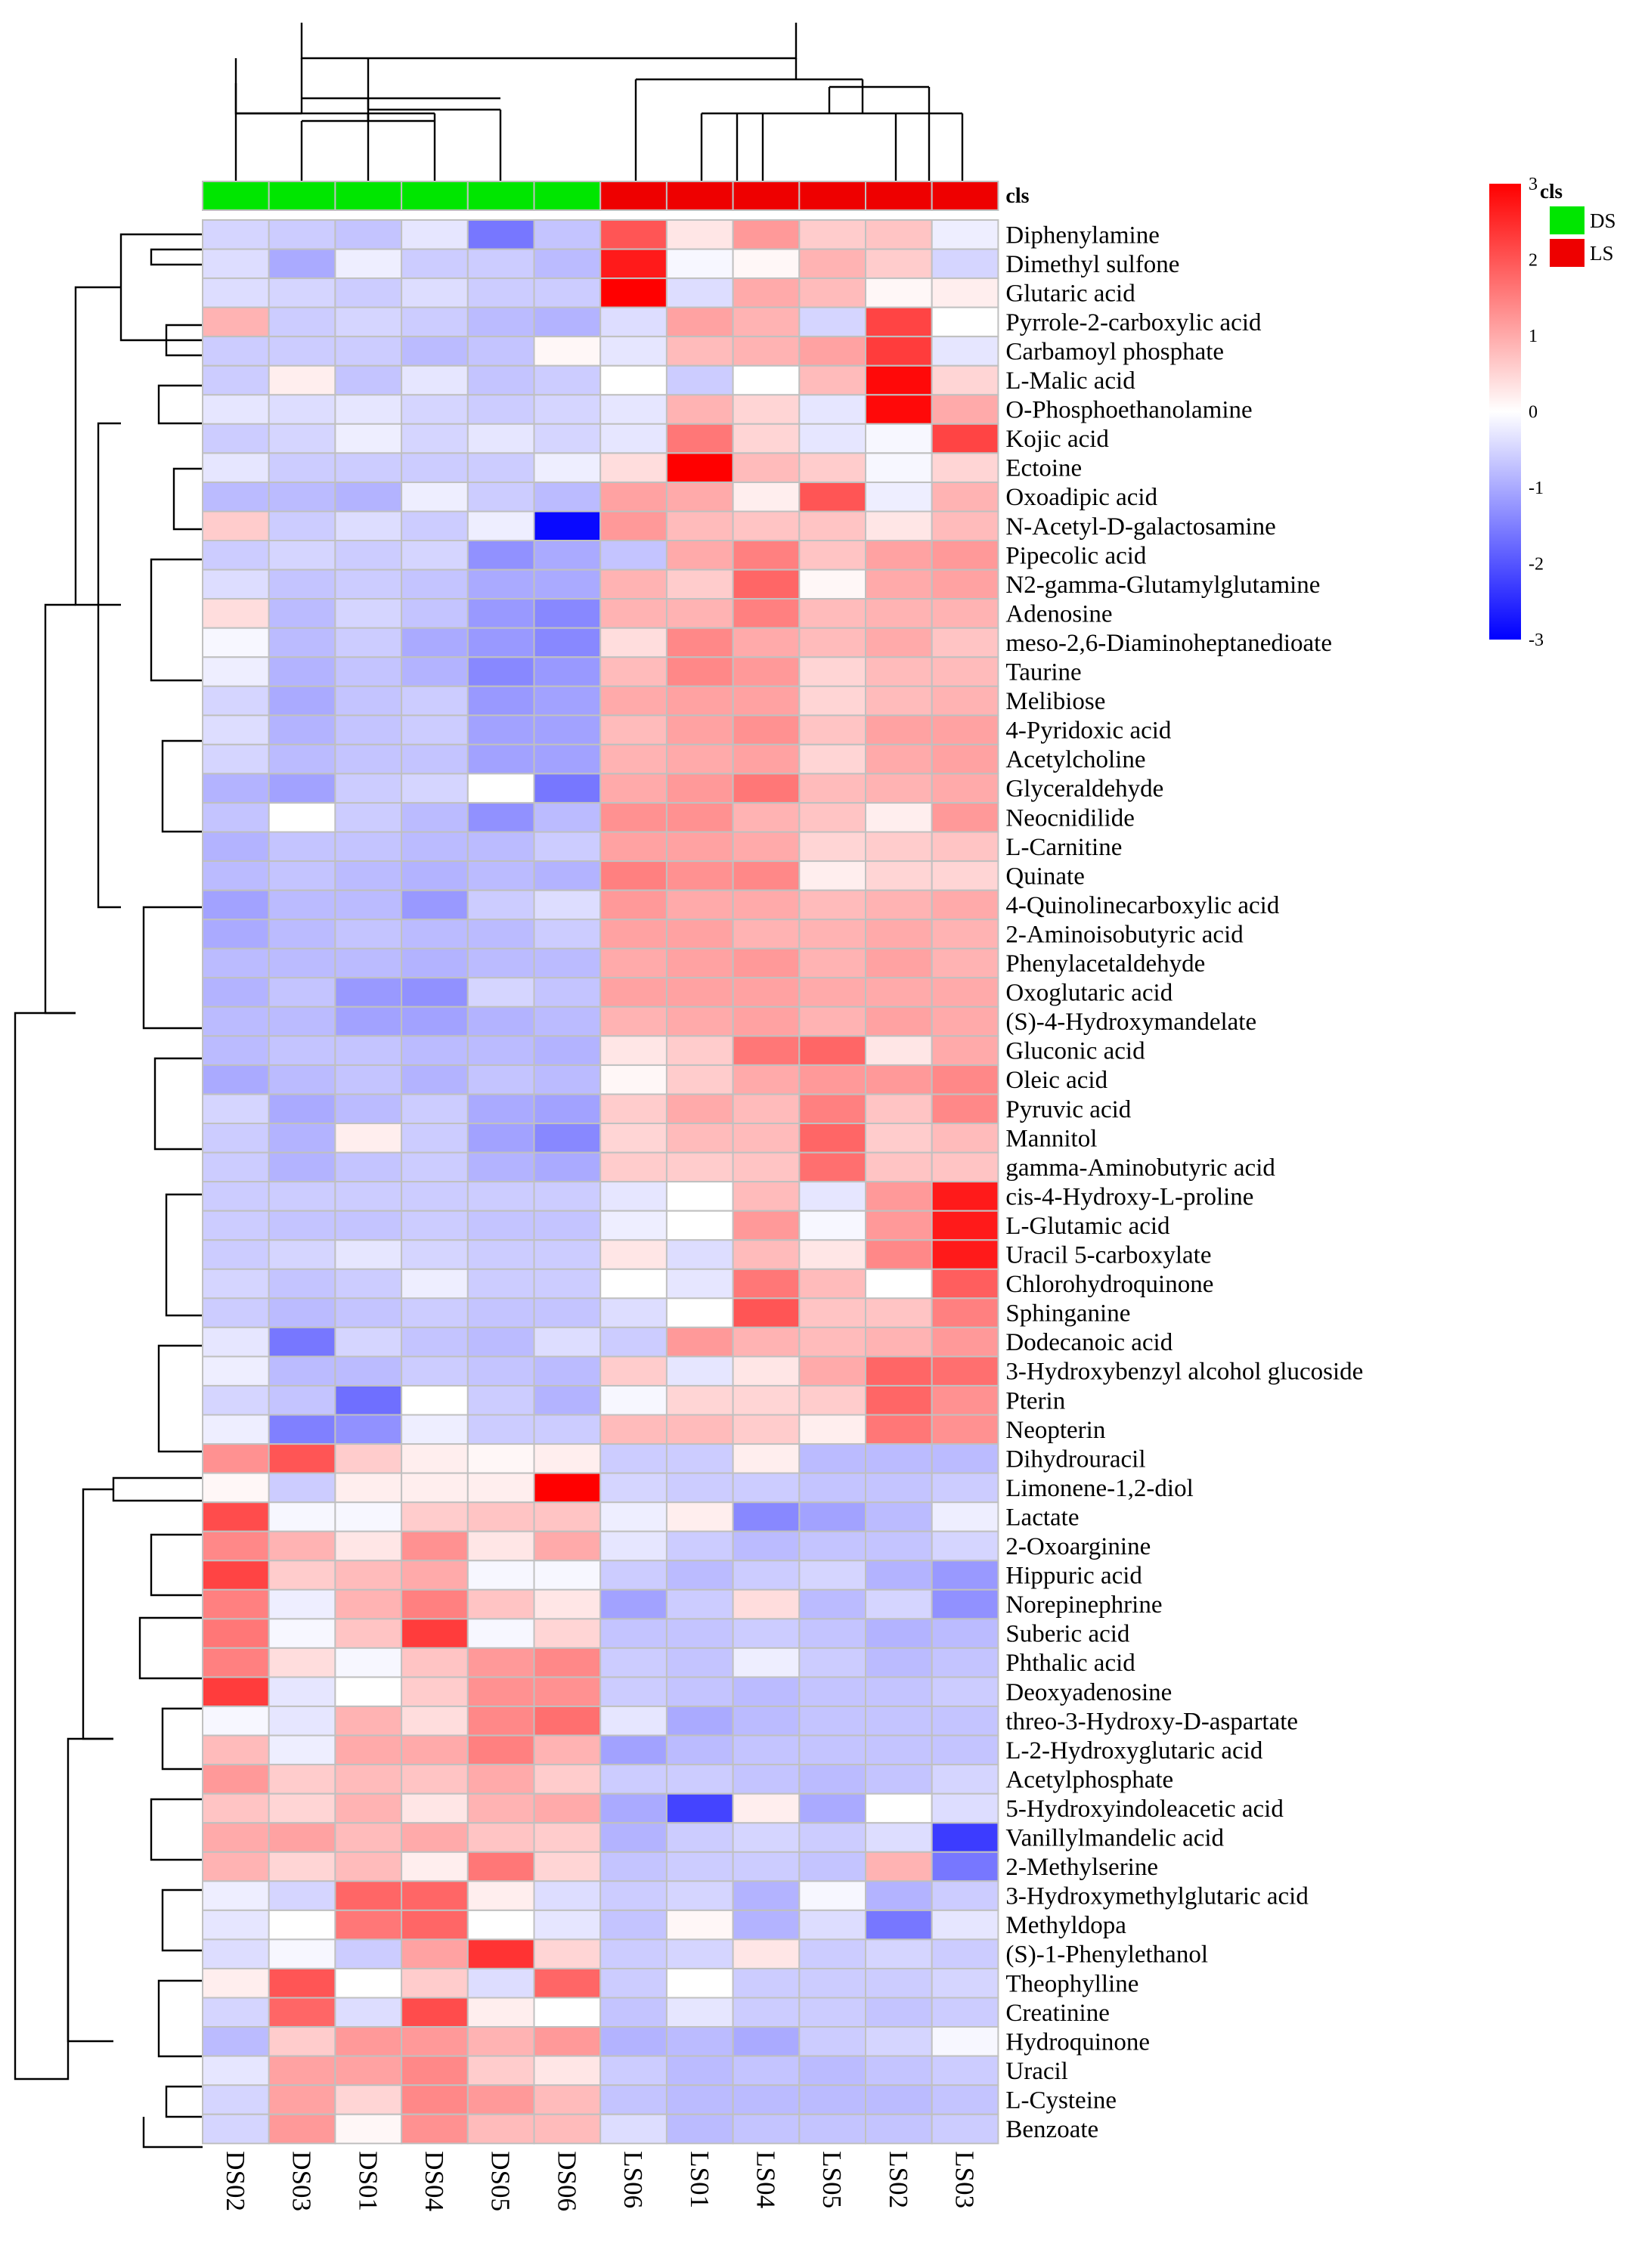  I want to click on metabolite-label: Deoxyadenosine, so click(1088, 1692).